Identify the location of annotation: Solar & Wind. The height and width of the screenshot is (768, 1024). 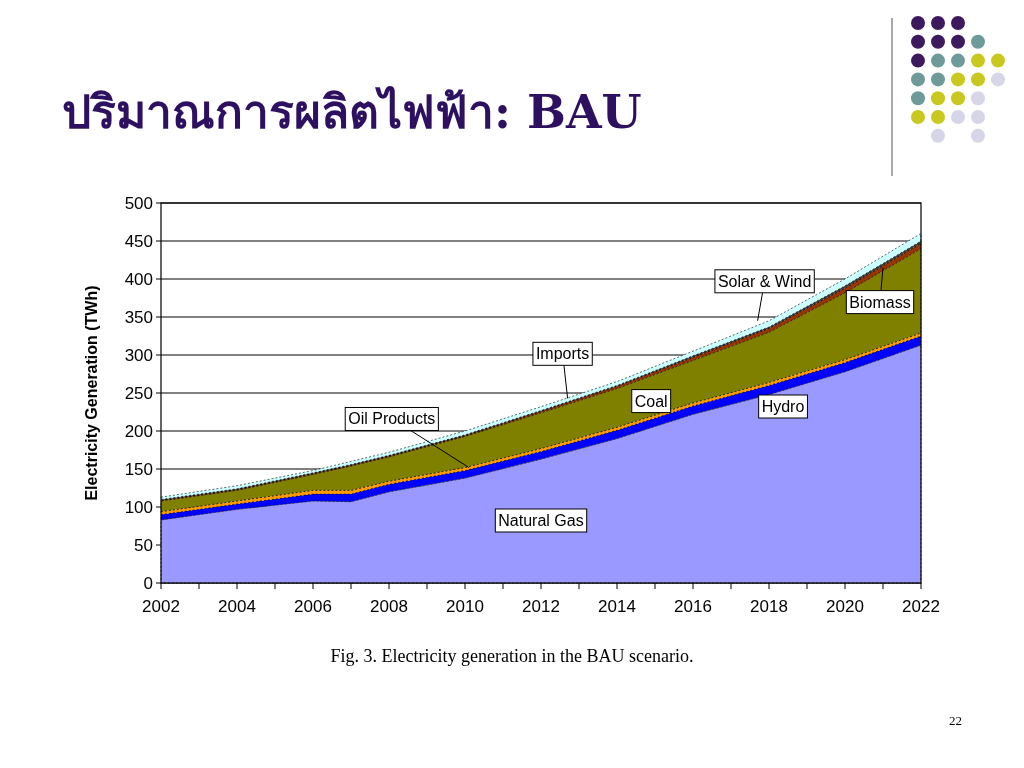
(764, 281).